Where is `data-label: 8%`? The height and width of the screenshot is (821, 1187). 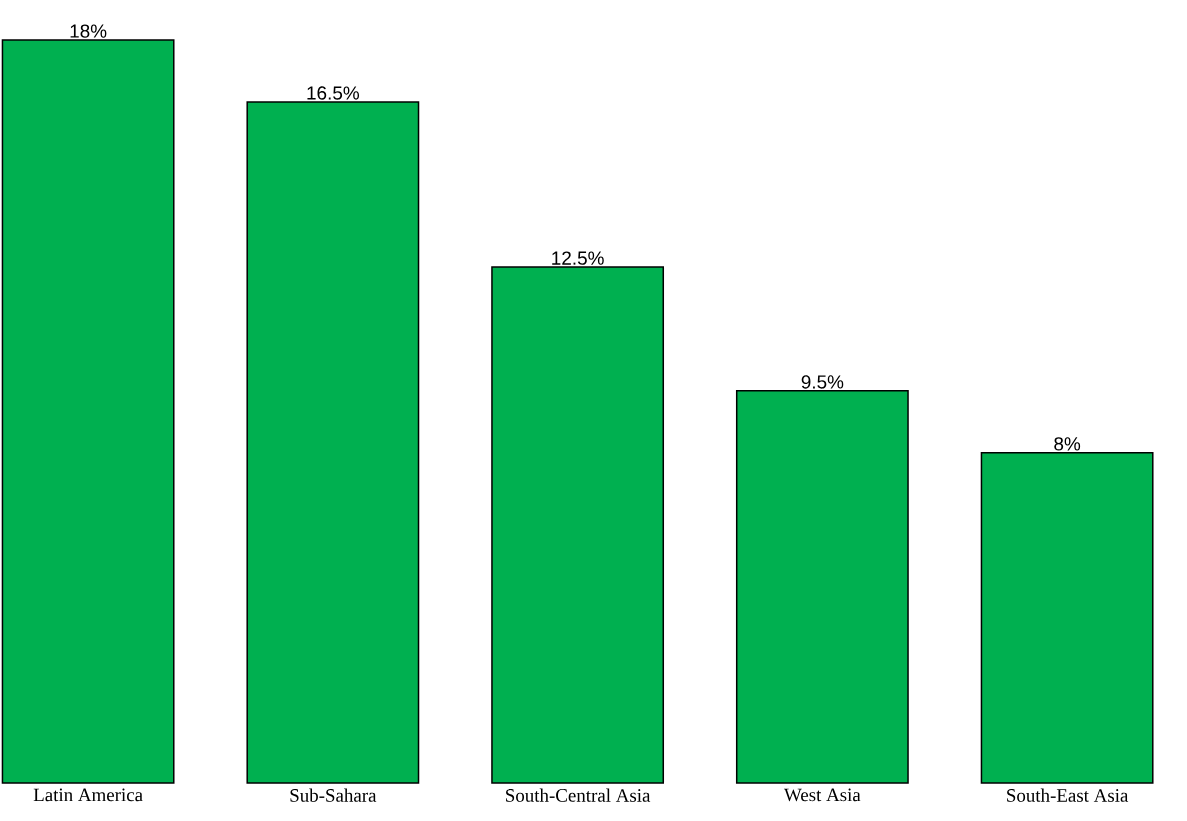 data-label: 8% is located at coordinates (1067, 444).